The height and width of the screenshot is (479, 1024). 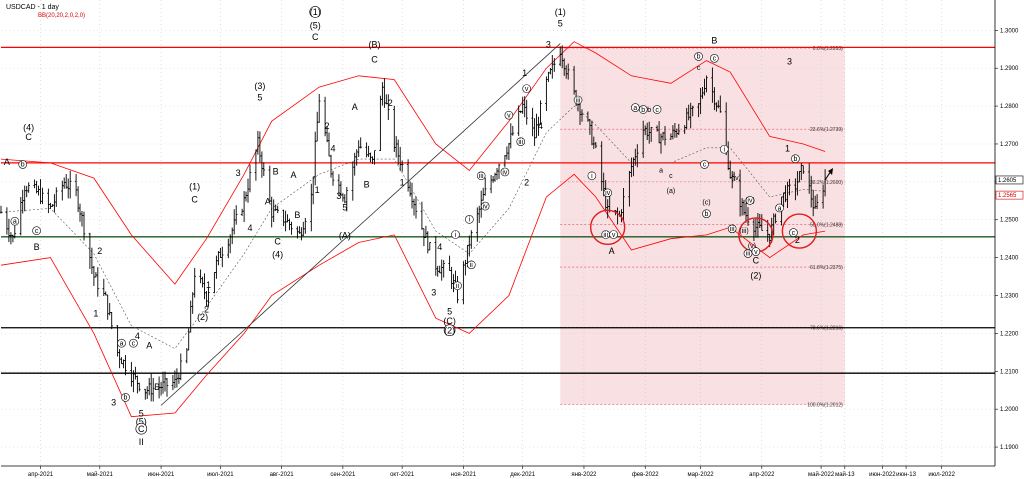 What do you see at coordinates (259, 86) in the screenshot?
I see `wave-label: (3)` at bounding box center [259, 86].